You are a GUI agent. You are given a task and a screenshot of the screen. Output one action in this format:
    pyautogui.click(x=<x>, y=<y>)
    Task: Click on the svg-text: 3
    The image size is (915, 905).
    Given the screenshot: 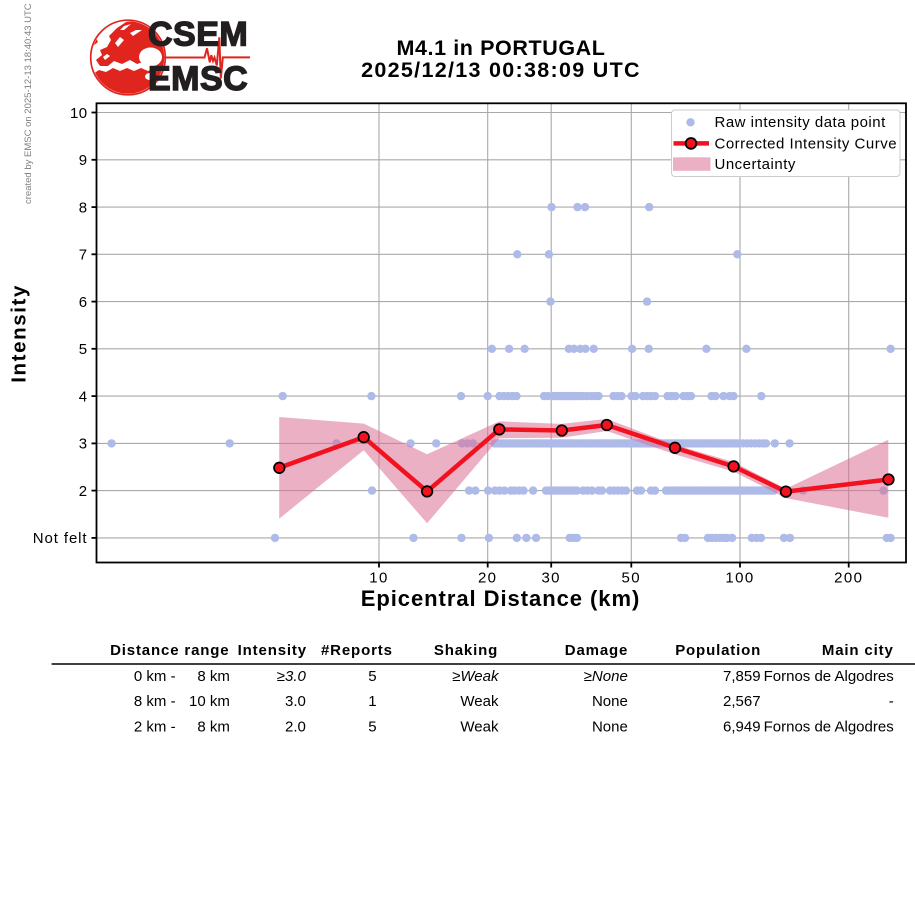 What is the action you would take?
    pyautogui.click(x=83, y=444)
    